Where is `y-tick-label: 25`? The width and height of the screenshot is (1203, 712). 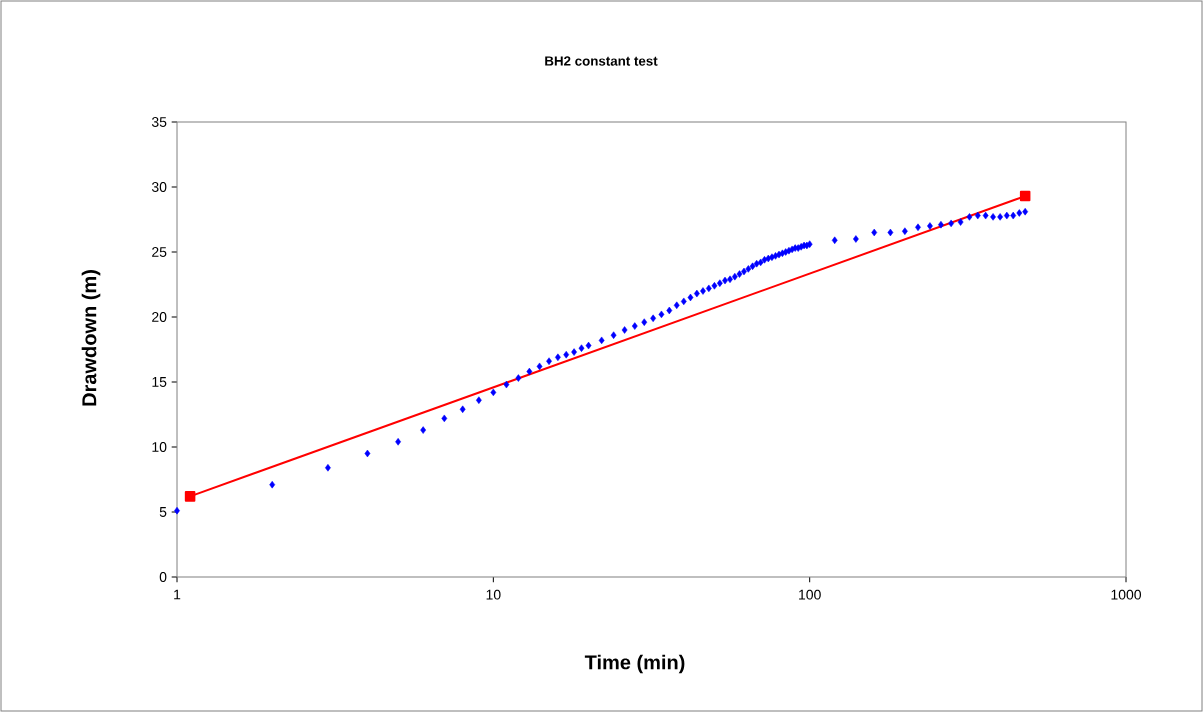 y-tick-label: 25 is located at coordinates (159, 252).